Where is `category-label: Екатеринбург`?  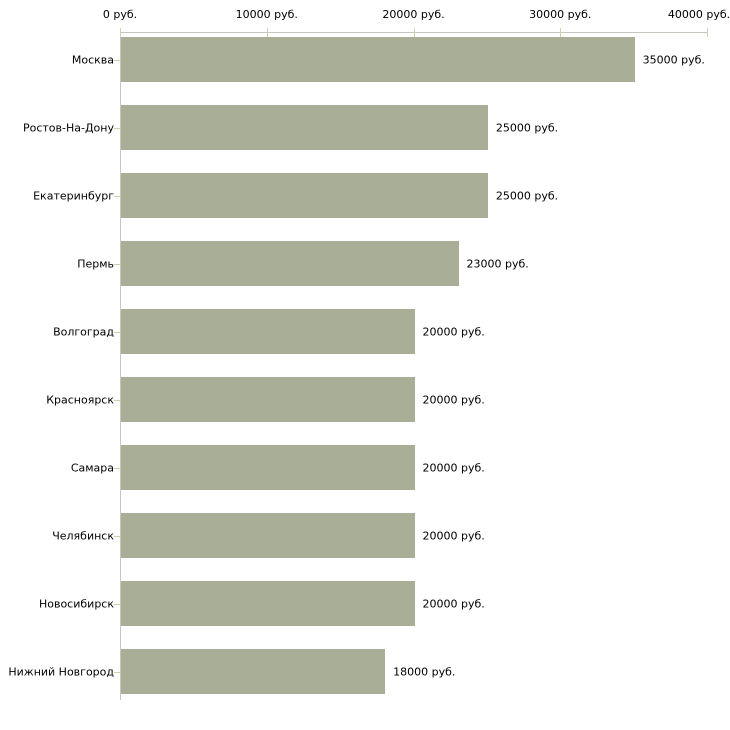 category-label: Екатеринбург is located at coordinates (73, 195).